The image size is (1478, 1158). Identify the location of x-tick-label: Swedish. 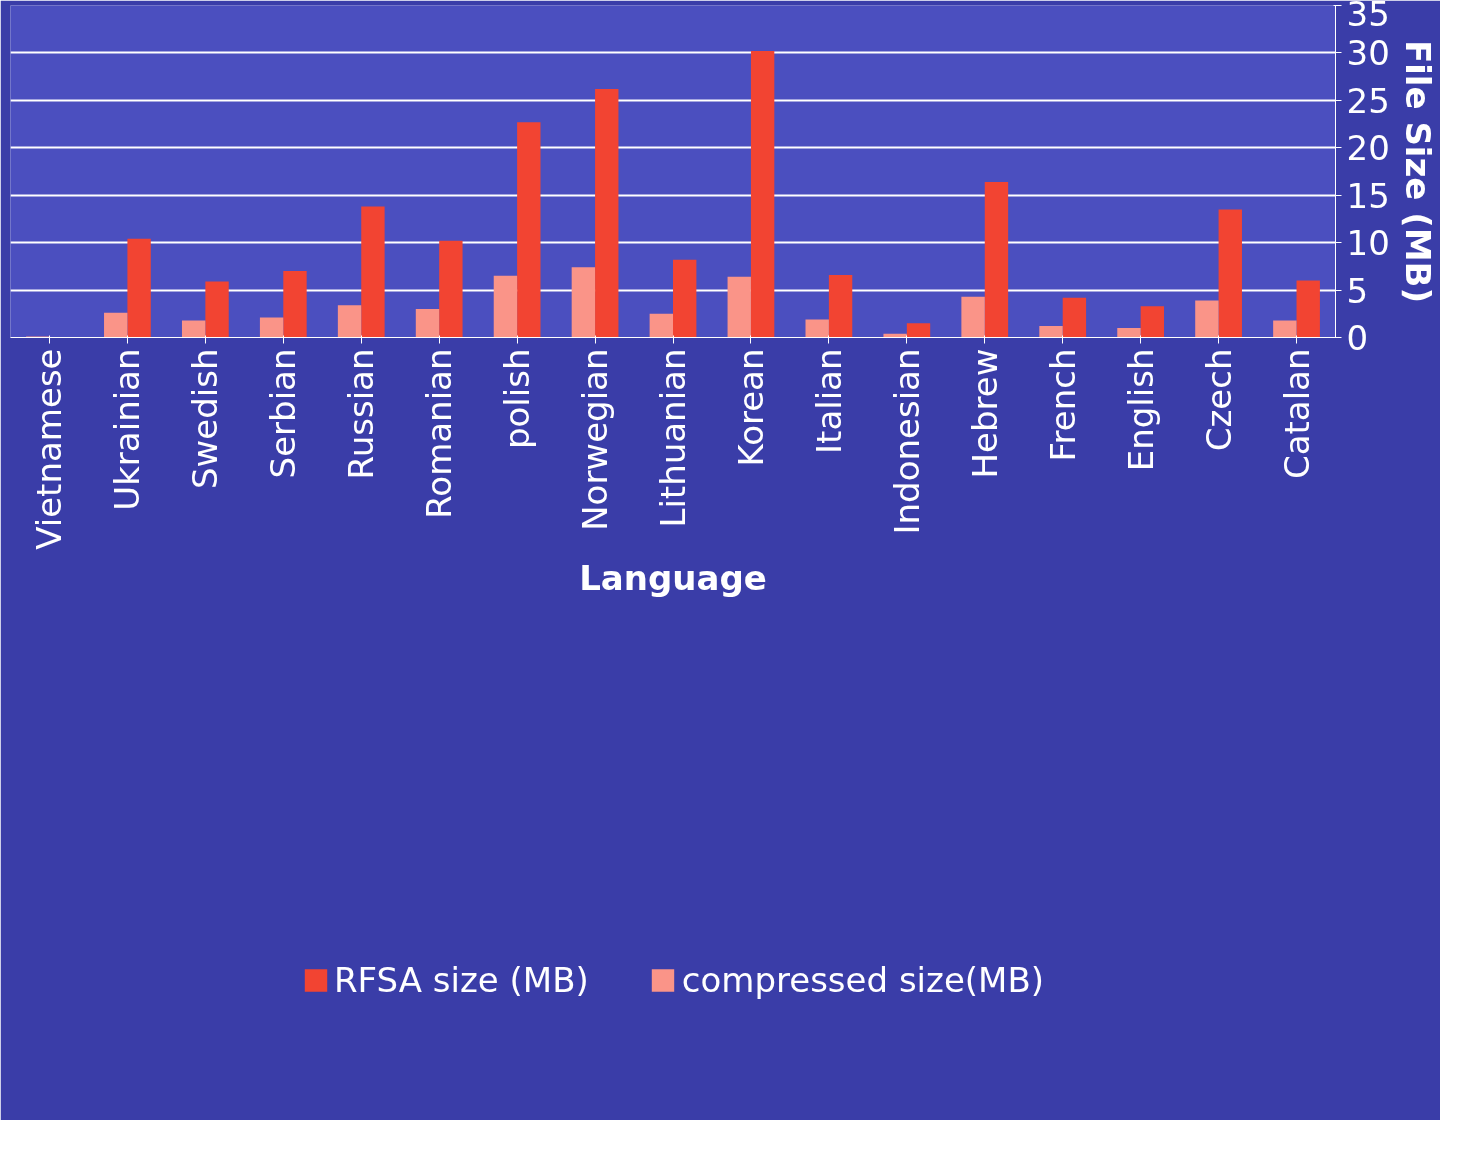
(205, 419).